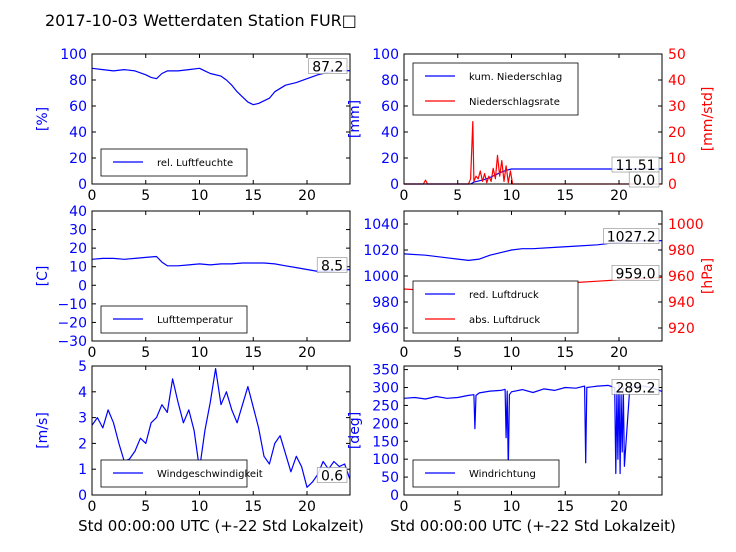 The image size is (736, 552). I want to click on figure-title: 2017-10-03 Wetterdaten Station FUR□, so click(201, 20).